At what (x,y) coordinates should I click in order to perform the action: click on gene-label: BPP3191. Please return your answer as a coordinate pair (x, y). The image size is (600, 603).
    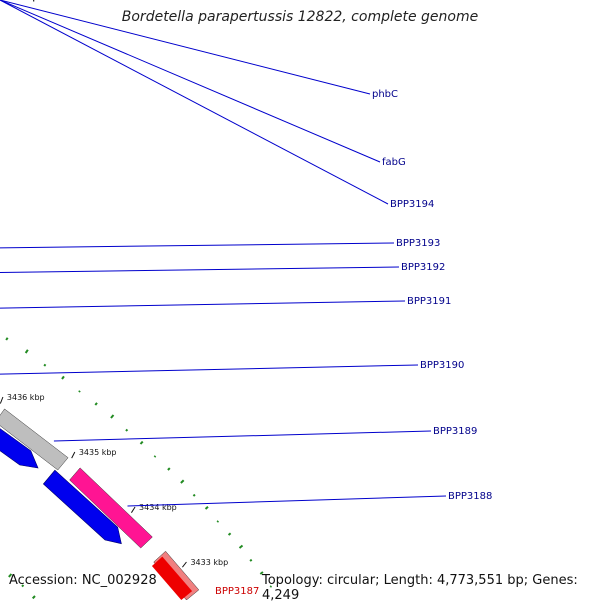
    Looking at the image, I should click on (429, 301).